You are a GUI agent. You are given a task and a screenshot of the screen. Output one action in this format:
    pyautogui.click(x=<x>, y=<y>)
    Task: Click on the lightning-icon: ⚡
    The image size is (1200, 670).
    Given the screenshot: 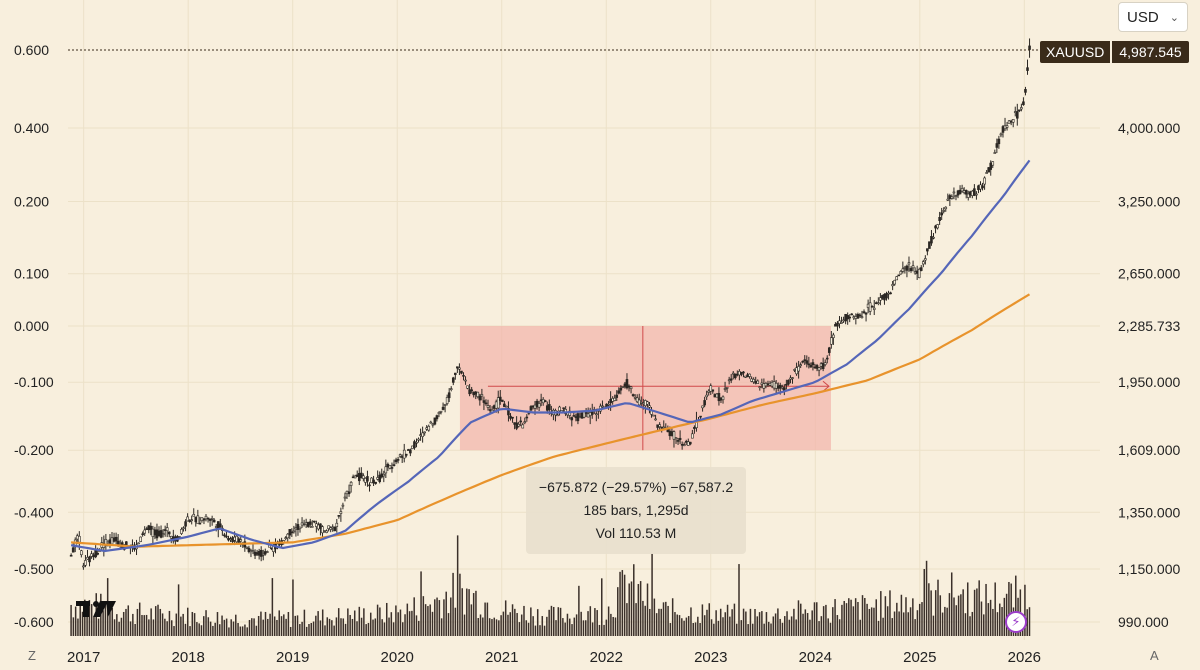 What is the action you would take?
    pyautogui.click(x=1016, y=622)
    